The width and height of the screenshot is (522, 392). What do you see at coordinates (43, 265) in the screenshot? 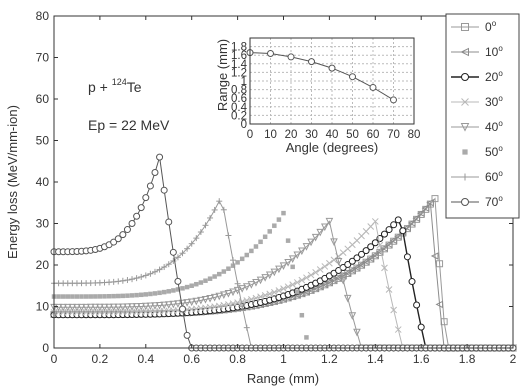
I see `y-tick-label: 20` at bounding box center [43, 265].